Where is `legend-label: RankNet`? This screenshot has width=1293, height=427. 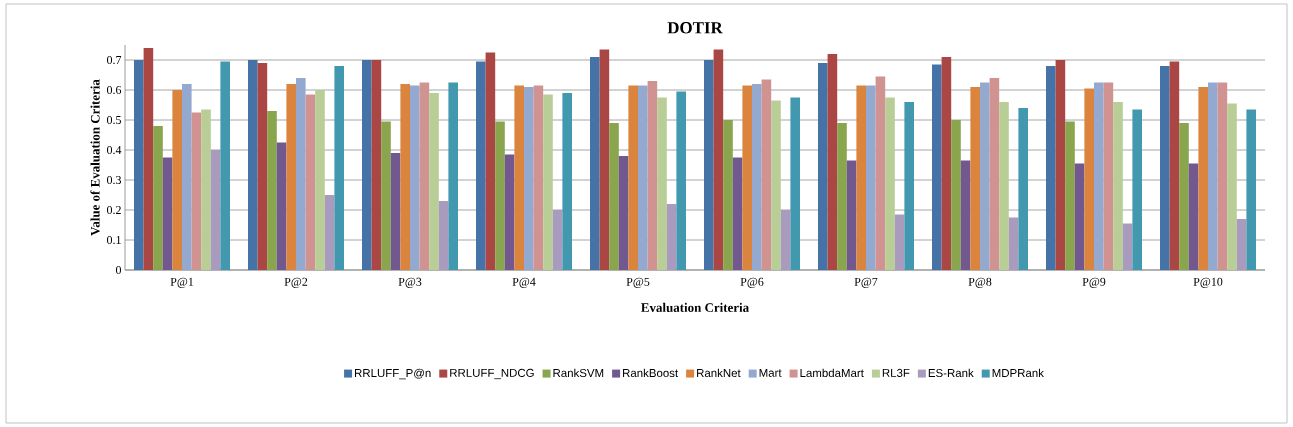 legend-label: RankNet is located at coordinates (719, 373).